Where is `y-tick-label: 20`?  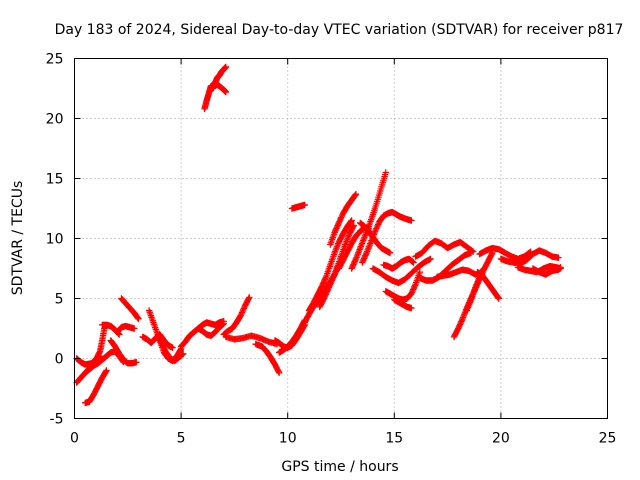
y-tick-label: 20 is located at coordinates (55, 120).